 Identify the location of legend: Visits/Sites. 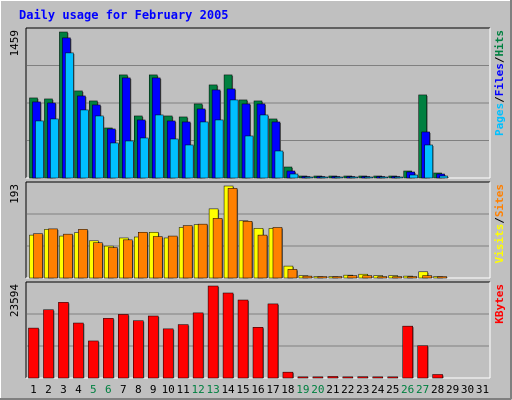
(499, 224).